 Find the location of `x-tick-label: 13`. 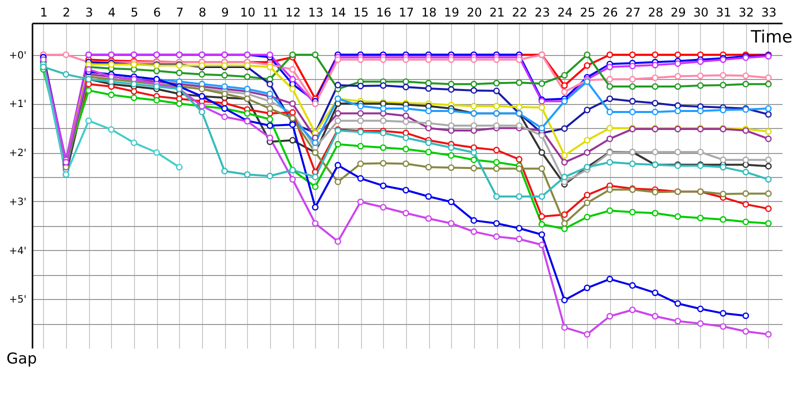

x-tick-label: 13 is located at coordinates (316, 13).